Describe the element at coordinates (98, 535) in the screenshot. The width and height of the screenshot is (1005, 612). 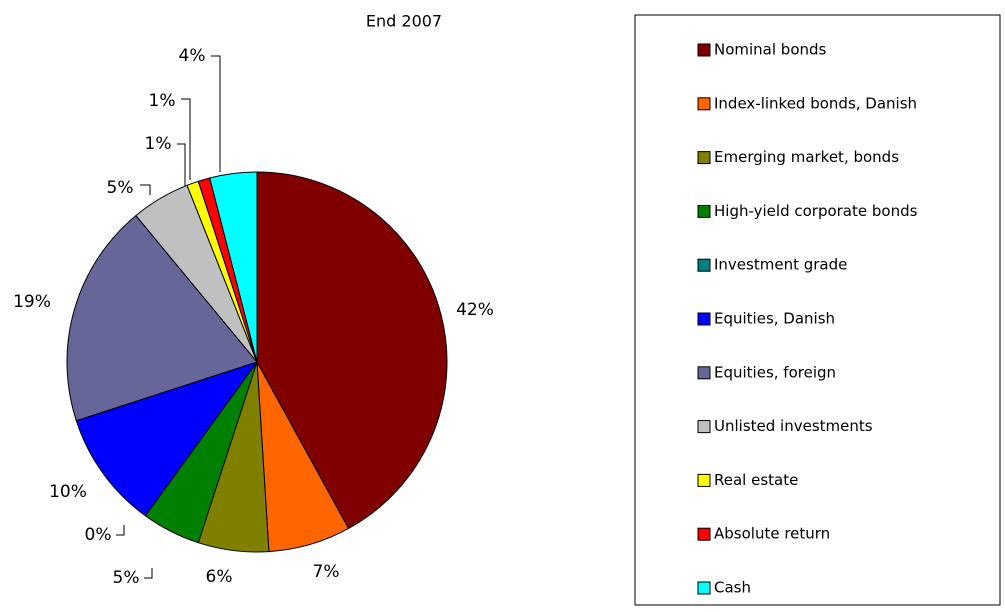
I see `data-label: 0%` at that location.